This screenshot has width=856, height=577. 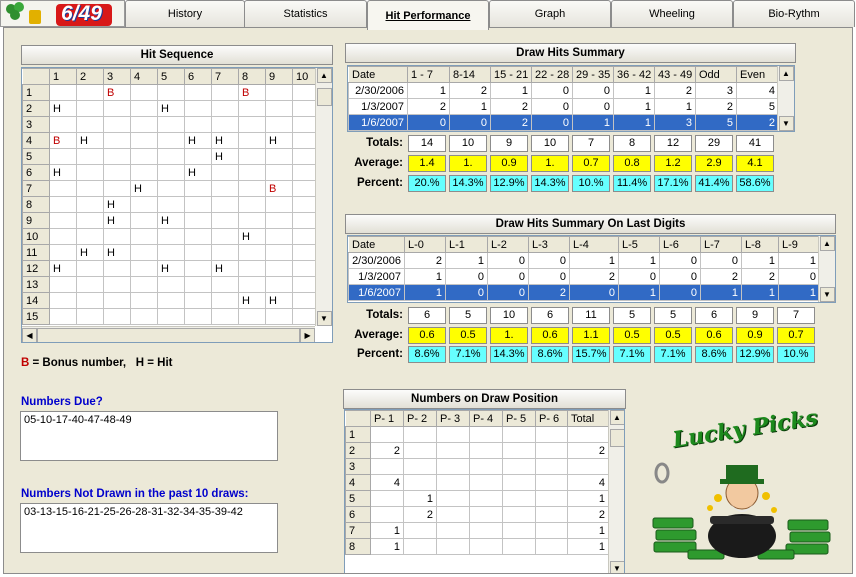 I want to click on column-header: Total, so click(x=588, y=418).